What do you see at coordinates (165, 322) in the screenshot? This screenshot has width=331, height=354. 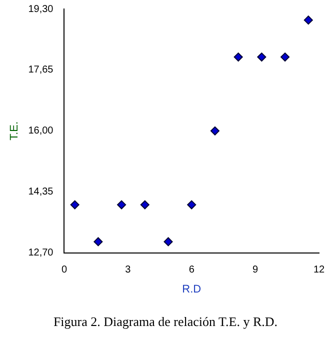 I see `text: Figura 2. Diagrama de relación T.E. y R.D.` at bounding box center [165, 322].